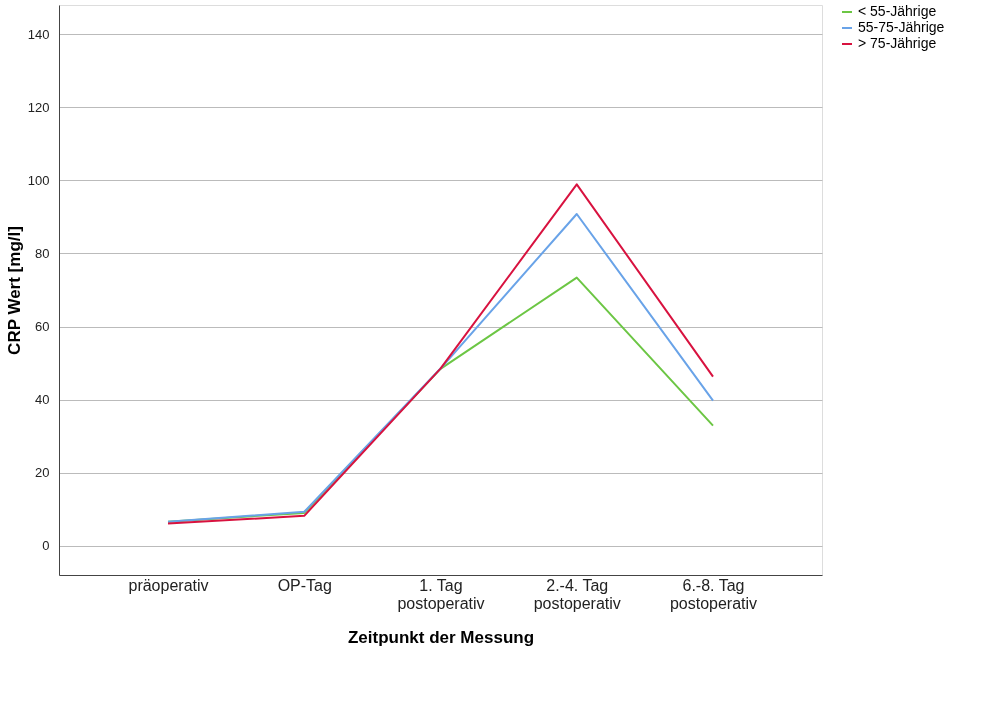 The width and height of the screenshot is (1007, 704). I want to click on y-tick-label: 140, so click(38, 34).